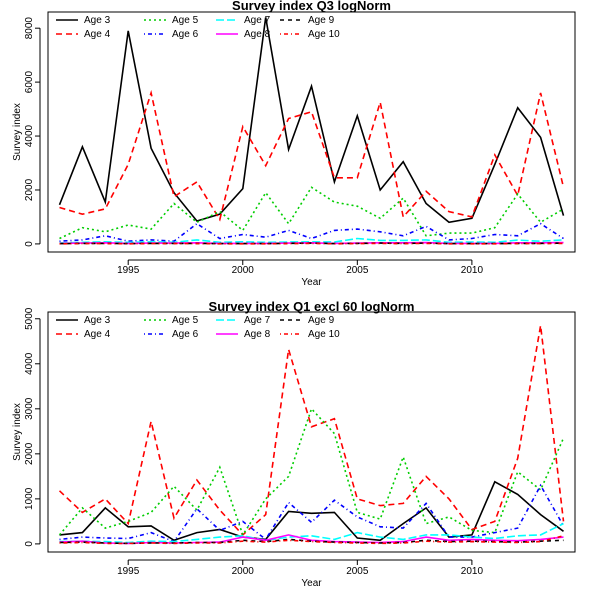 This screenshot has height=600, width=600. I want to click on y-tick-label: 5000, so click(29, 318).